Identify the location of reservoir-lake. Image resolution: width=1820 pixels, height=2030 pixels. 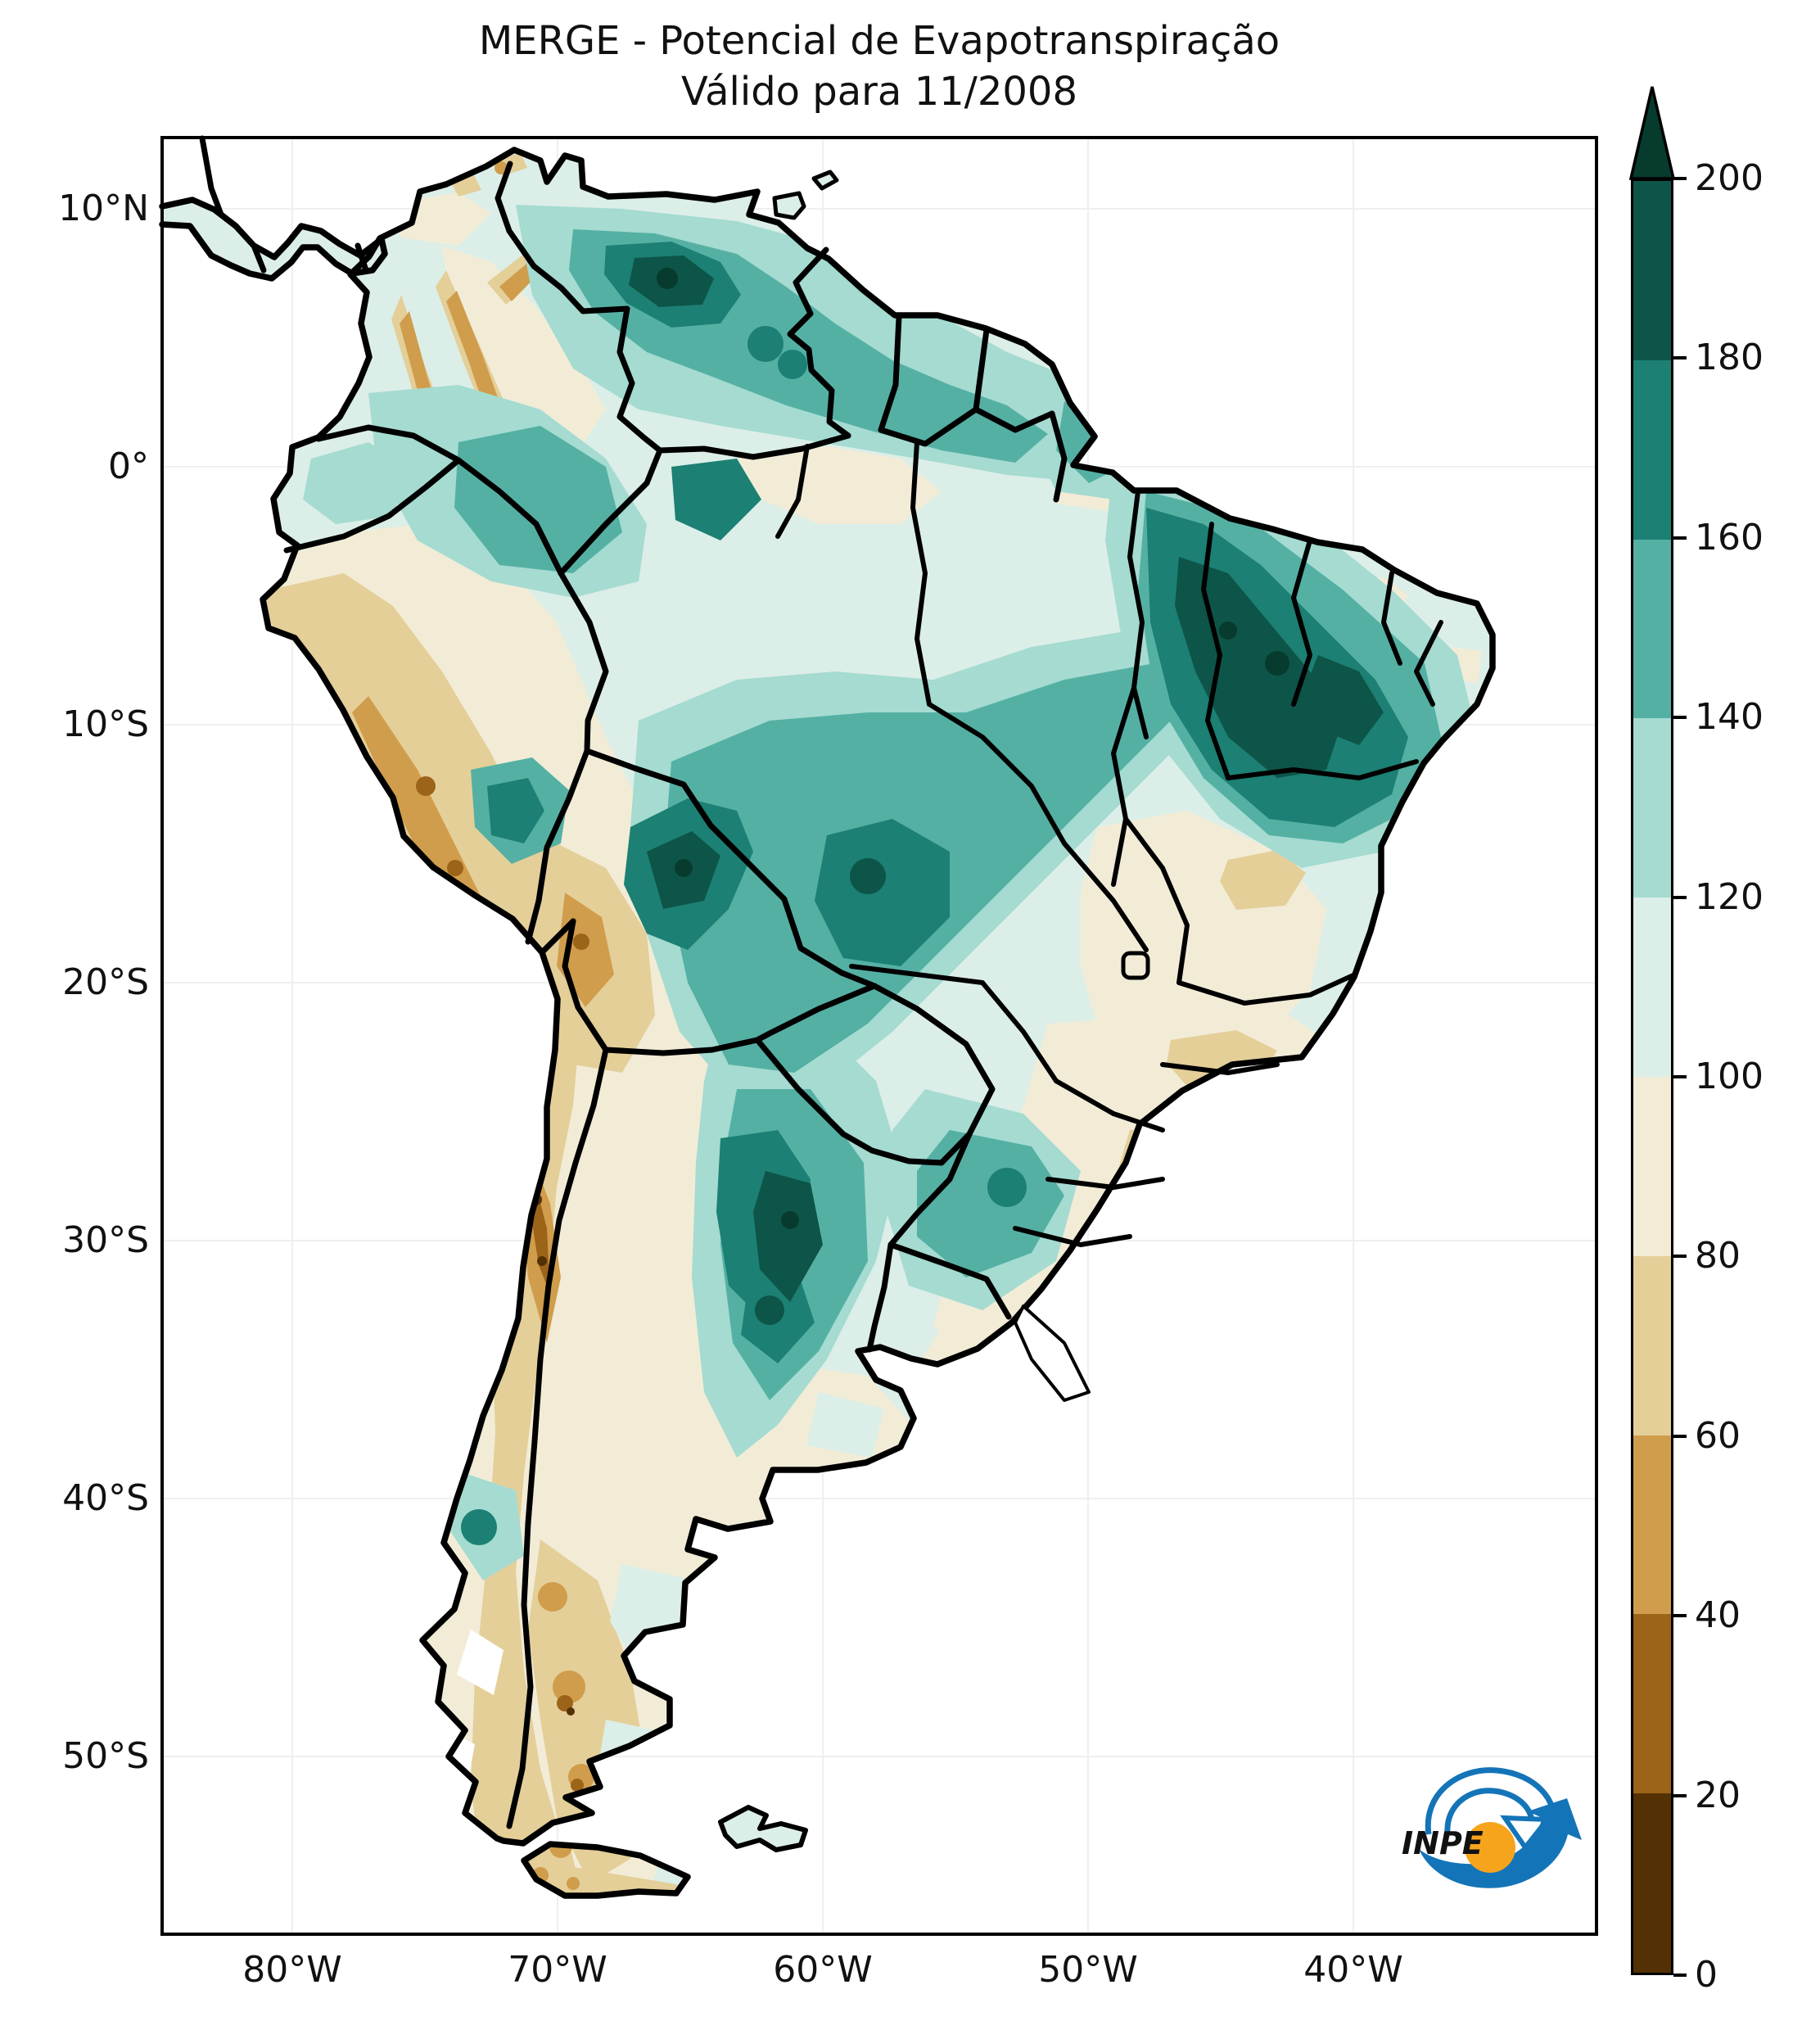
(1135, 965).